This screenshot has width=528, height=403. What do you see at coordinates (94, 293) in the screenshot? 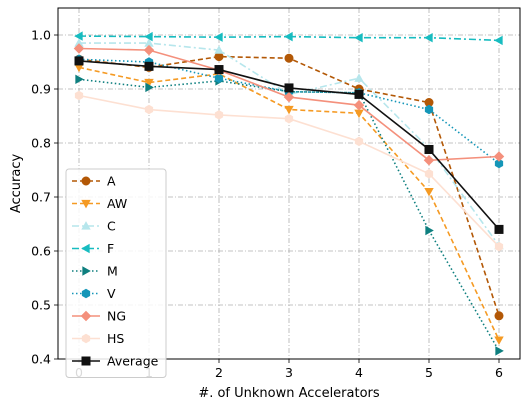
I see `legend-item-v: V` at bounding box center [94, 293].